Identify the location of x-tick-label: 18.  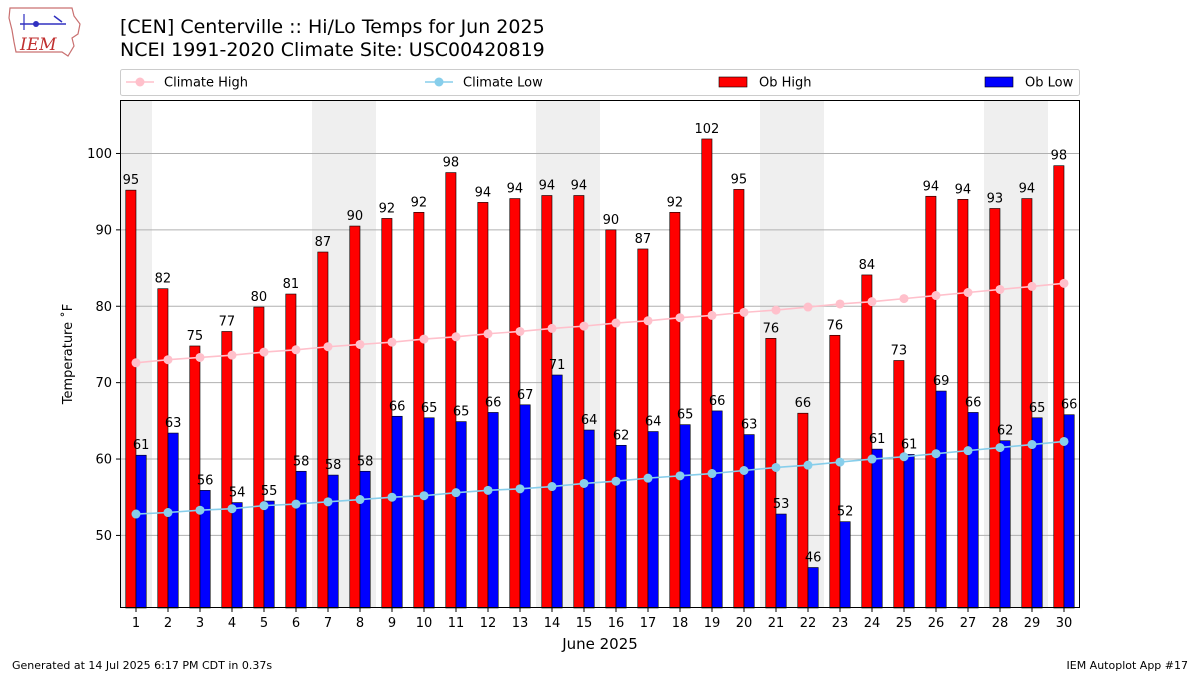
(680, 623).